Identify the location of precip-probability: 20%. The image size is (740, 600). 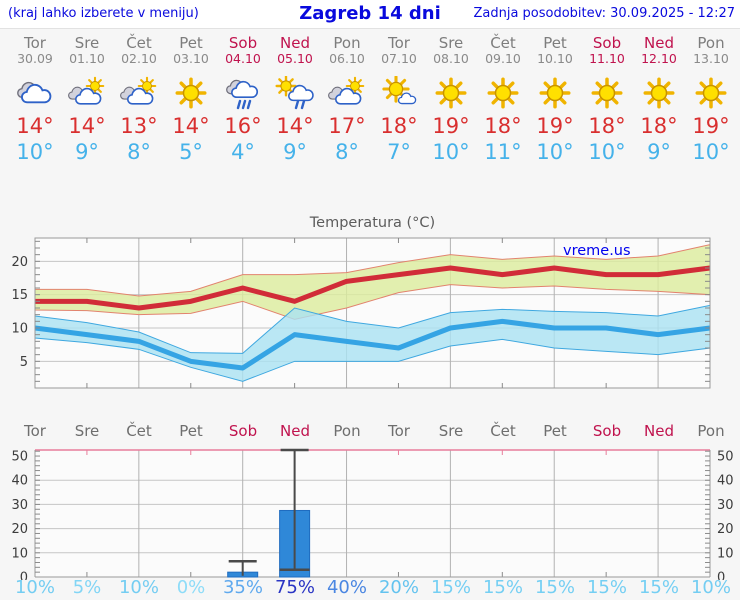
(398, 587).